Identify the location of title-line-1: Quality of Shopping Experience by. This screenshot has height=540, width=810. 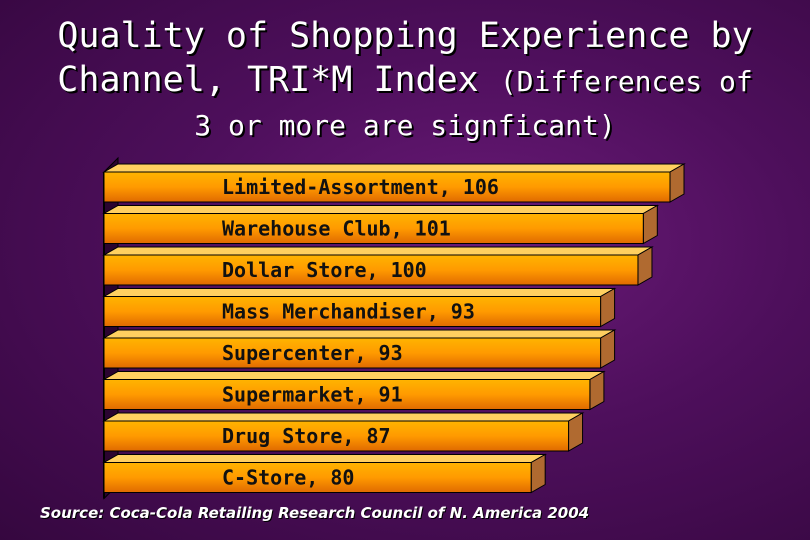
(405, 36).